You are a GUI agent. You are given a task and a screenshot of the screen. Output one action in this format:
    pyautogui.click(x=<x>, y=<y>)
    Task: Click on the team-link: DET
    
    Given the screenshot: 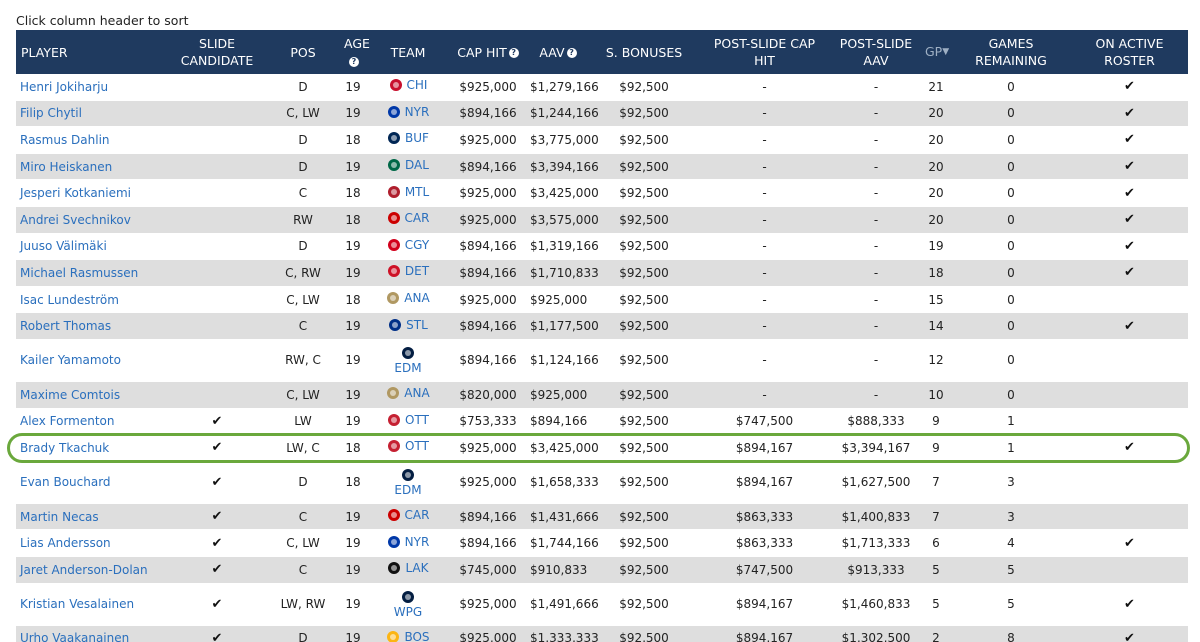 What is the action you would take?
    pyautogui.click(x=408, y=271)
    